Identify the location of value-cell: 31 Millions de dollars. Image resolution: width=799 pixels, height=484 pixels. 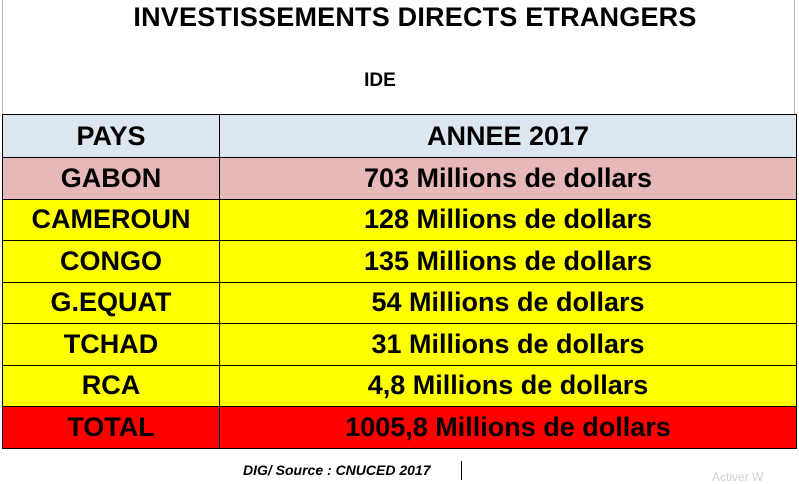
(508, 344).